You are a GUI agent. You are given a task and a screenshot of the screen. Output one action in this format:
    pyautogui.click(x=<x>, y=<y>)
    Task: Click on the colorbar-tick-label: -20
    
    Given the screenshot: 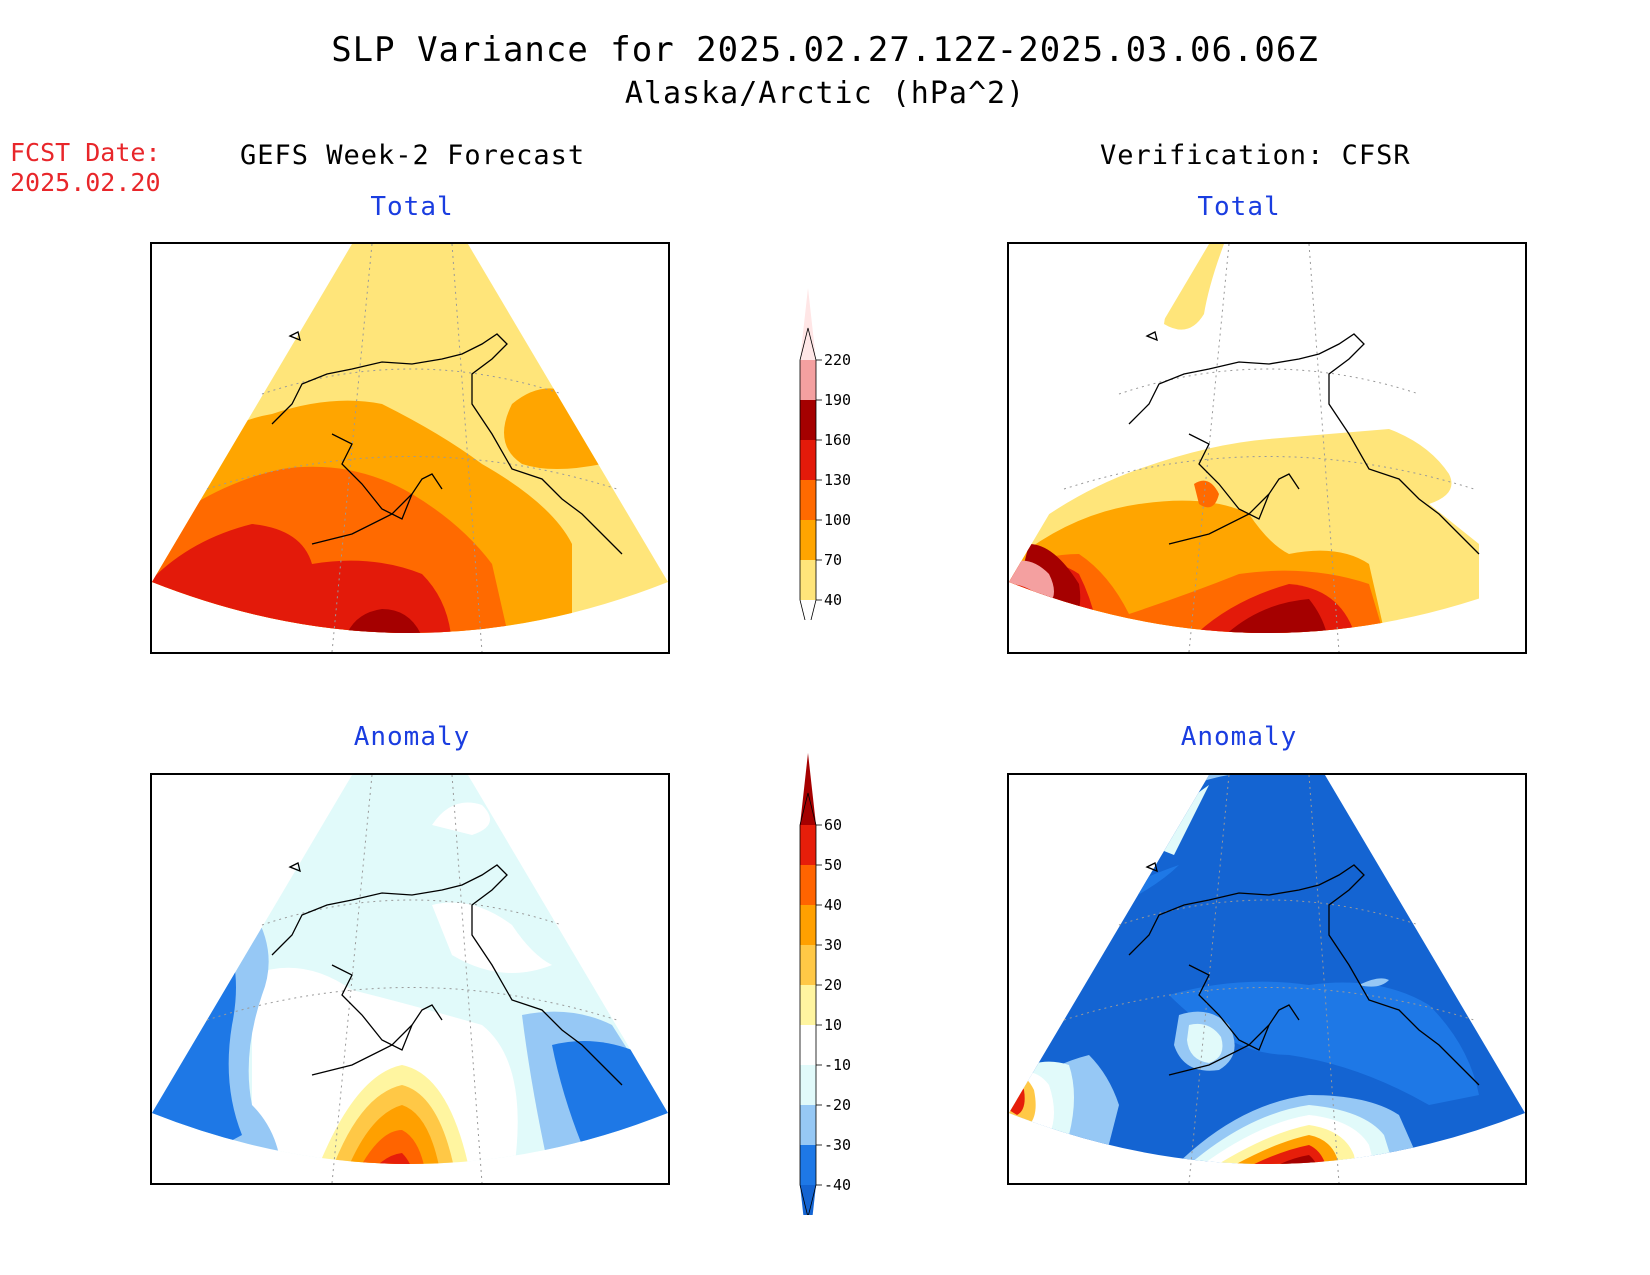 What is the action you would take?
    pyautogui.click(x=837, y=1105)
    